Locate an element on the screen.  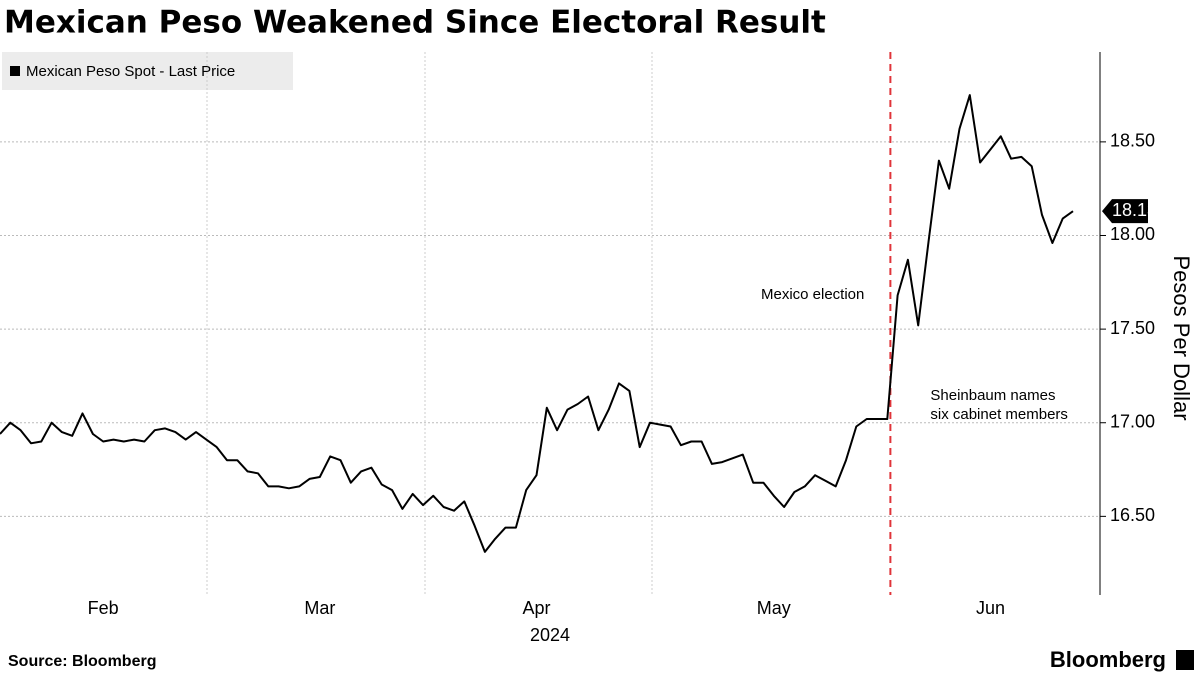
source: Source: Bloomberg is located at coordinates (82, 661).